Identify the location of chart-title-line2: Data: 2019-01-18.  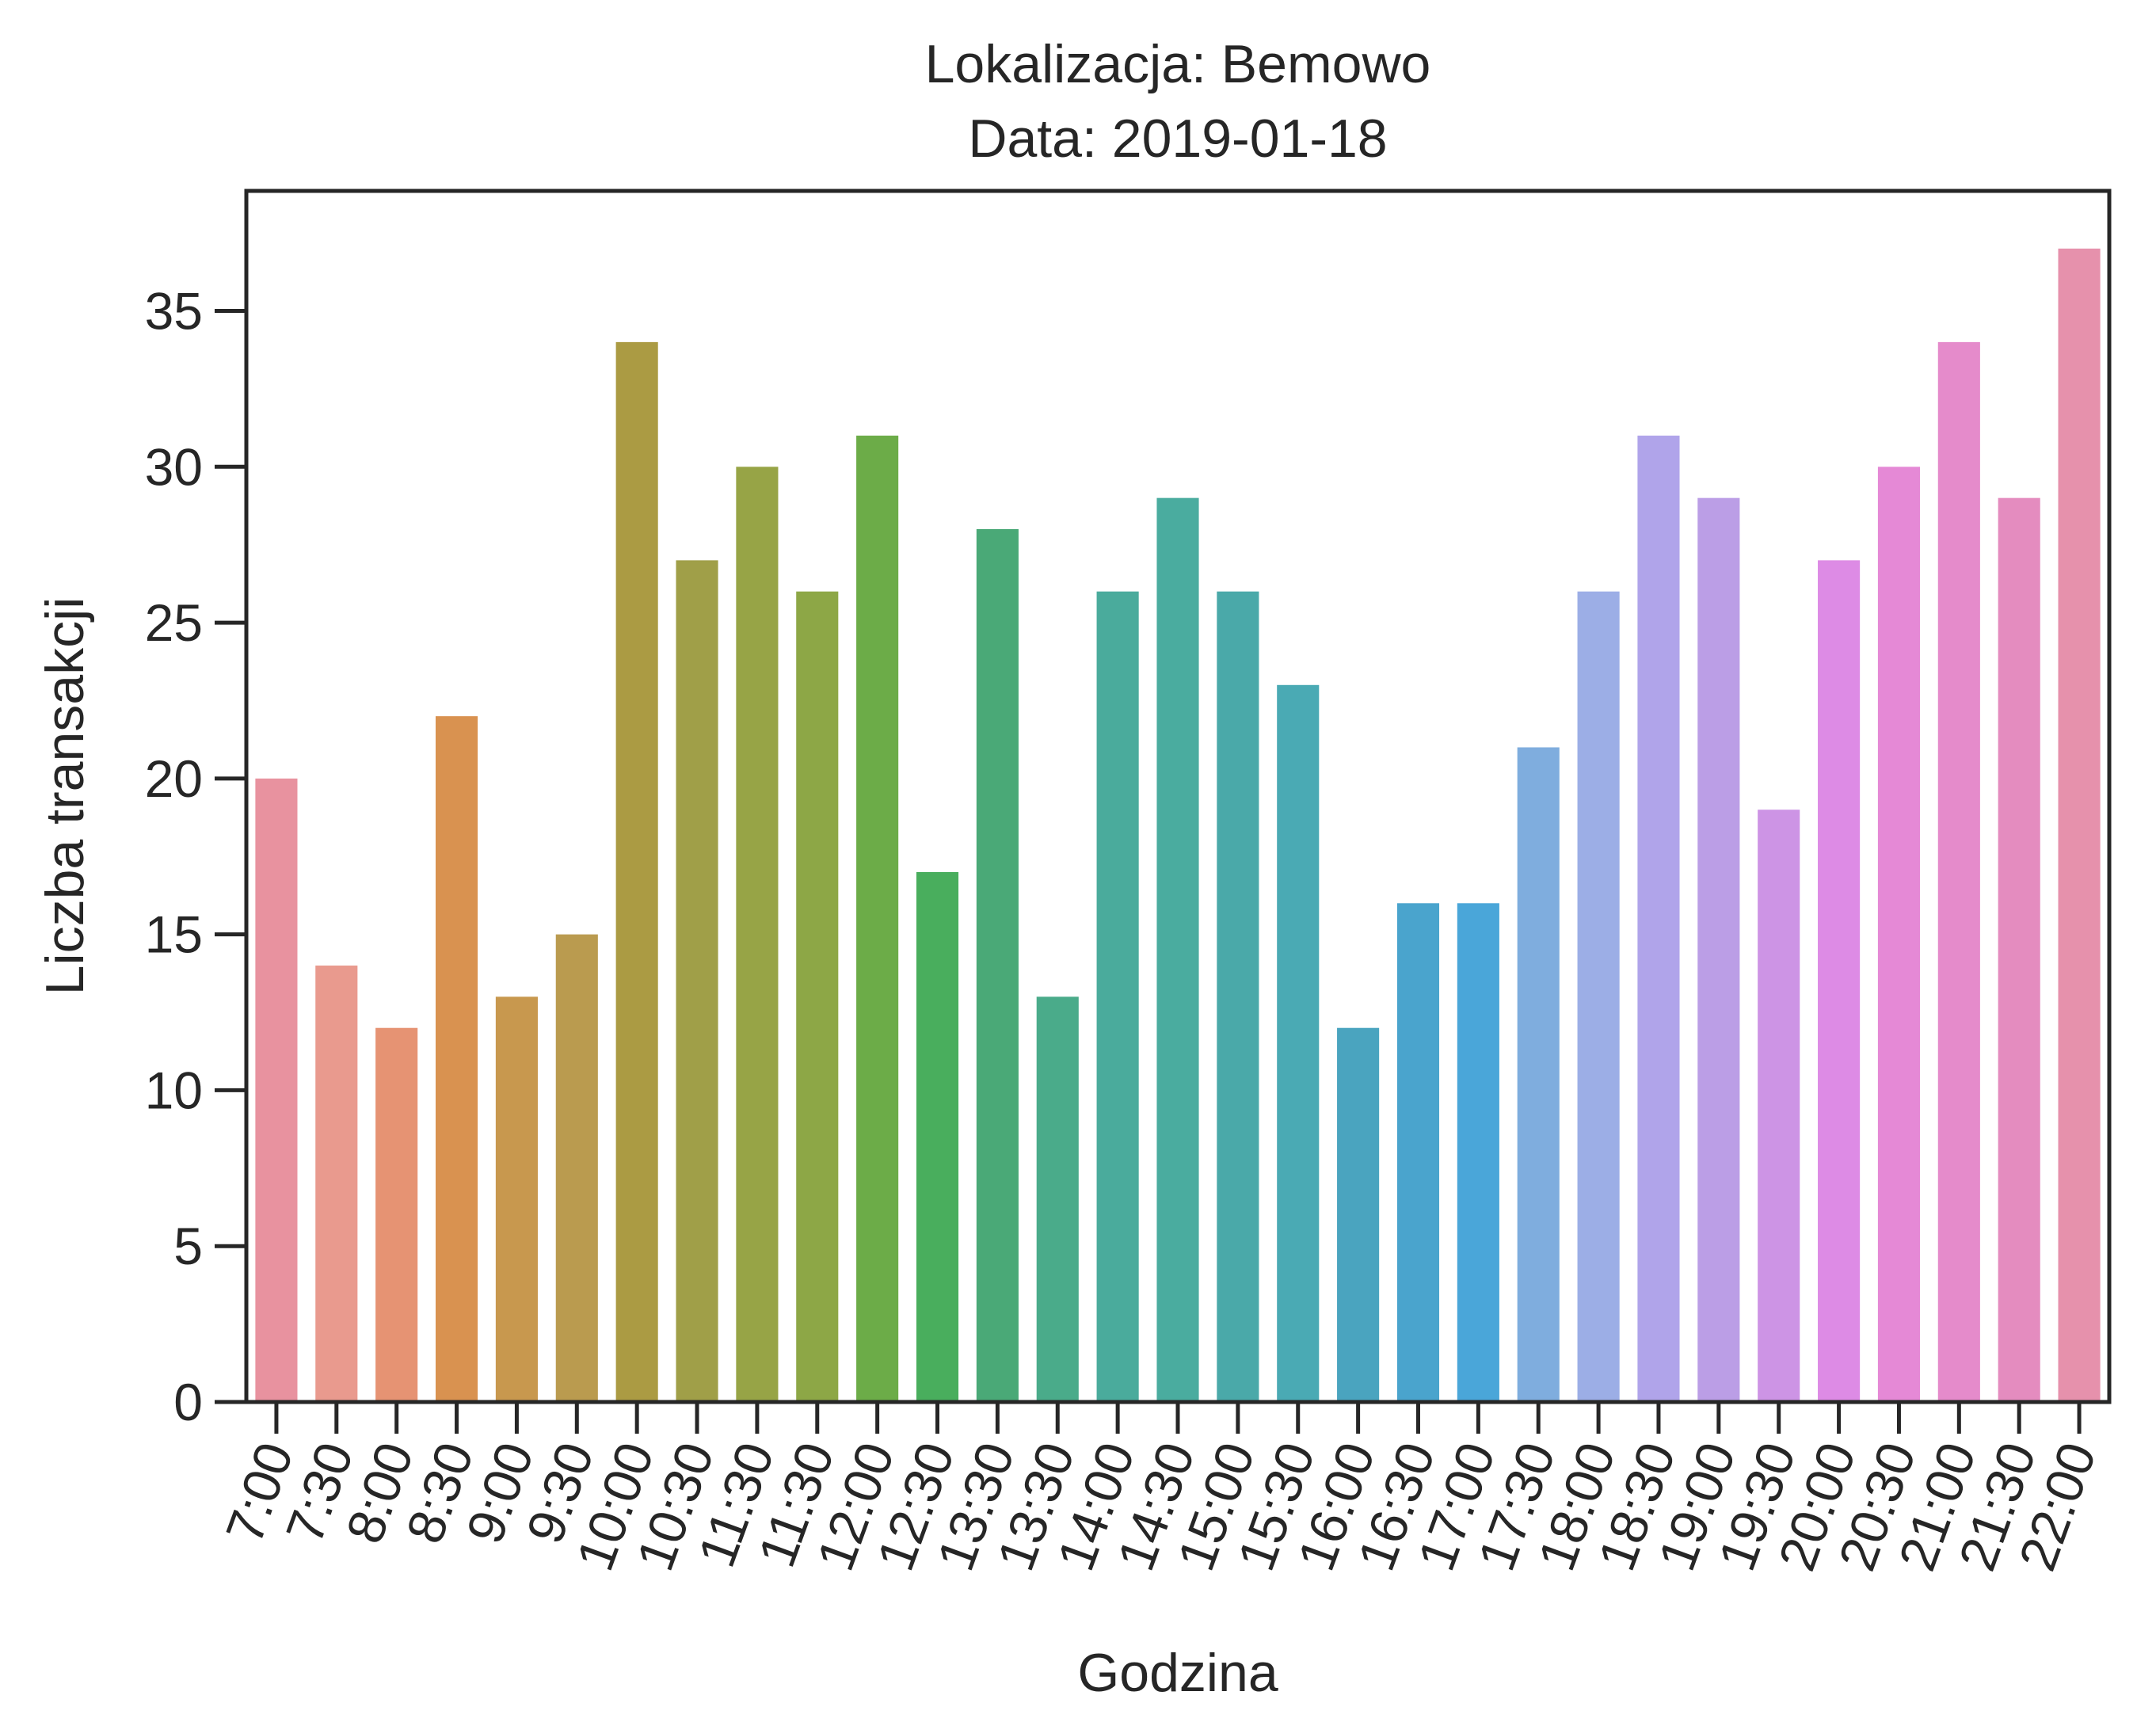
(1178, 139).